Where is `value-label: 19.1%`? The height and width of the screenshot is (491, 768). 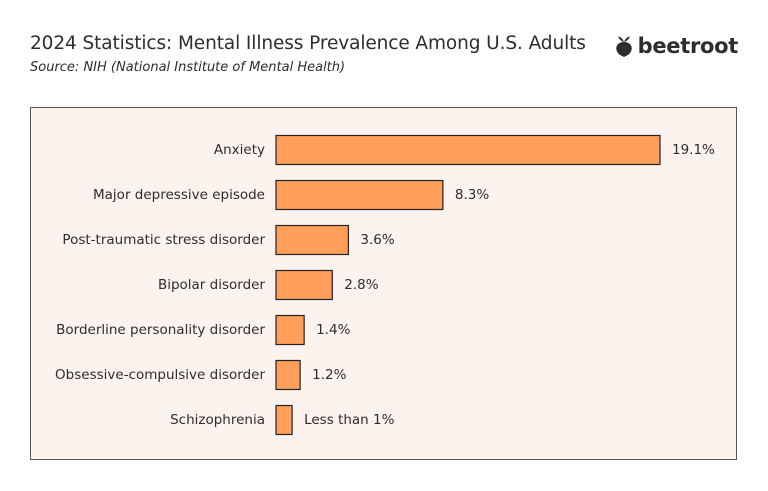
value-label: 19.1% is located at coordinates (693, 150).